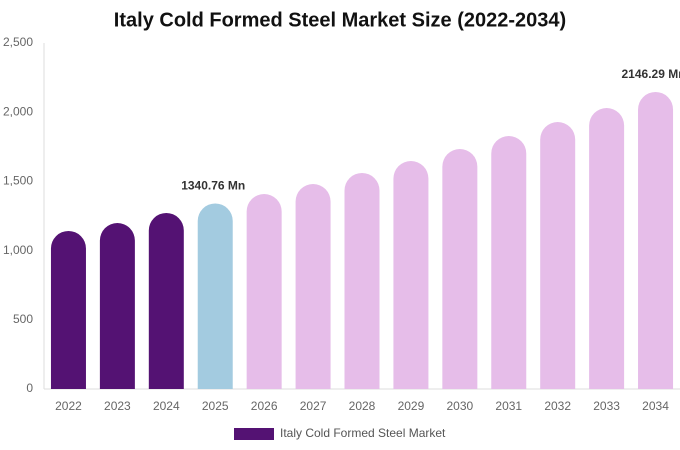 This screenshot has height=450, width=680. I want to click on y-tick-label: 500, so click(23, 319).